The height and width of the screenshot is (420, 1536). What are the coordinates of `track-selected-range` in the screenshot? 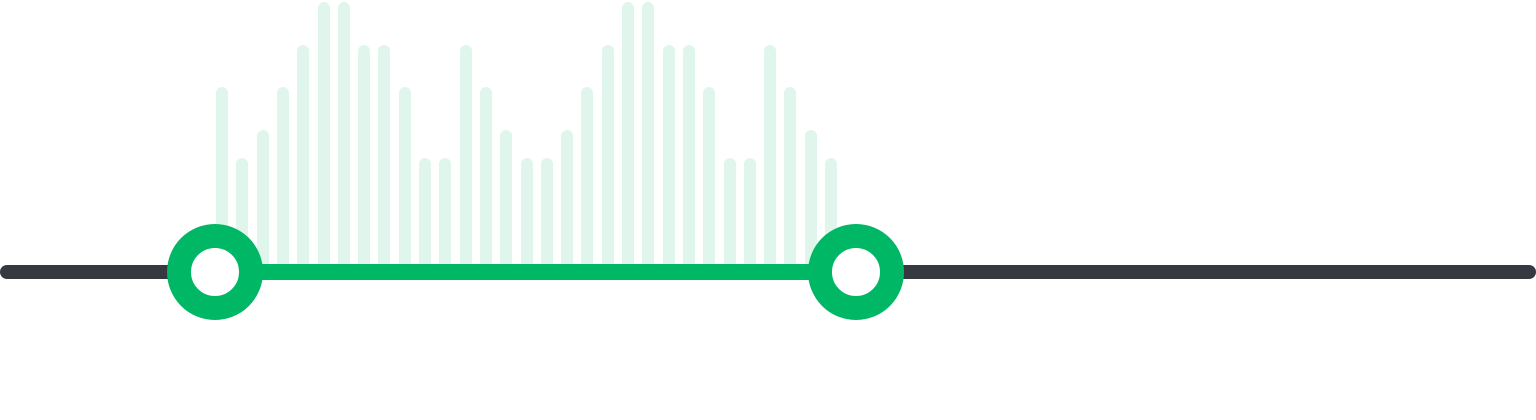 It's located at (535, 272).